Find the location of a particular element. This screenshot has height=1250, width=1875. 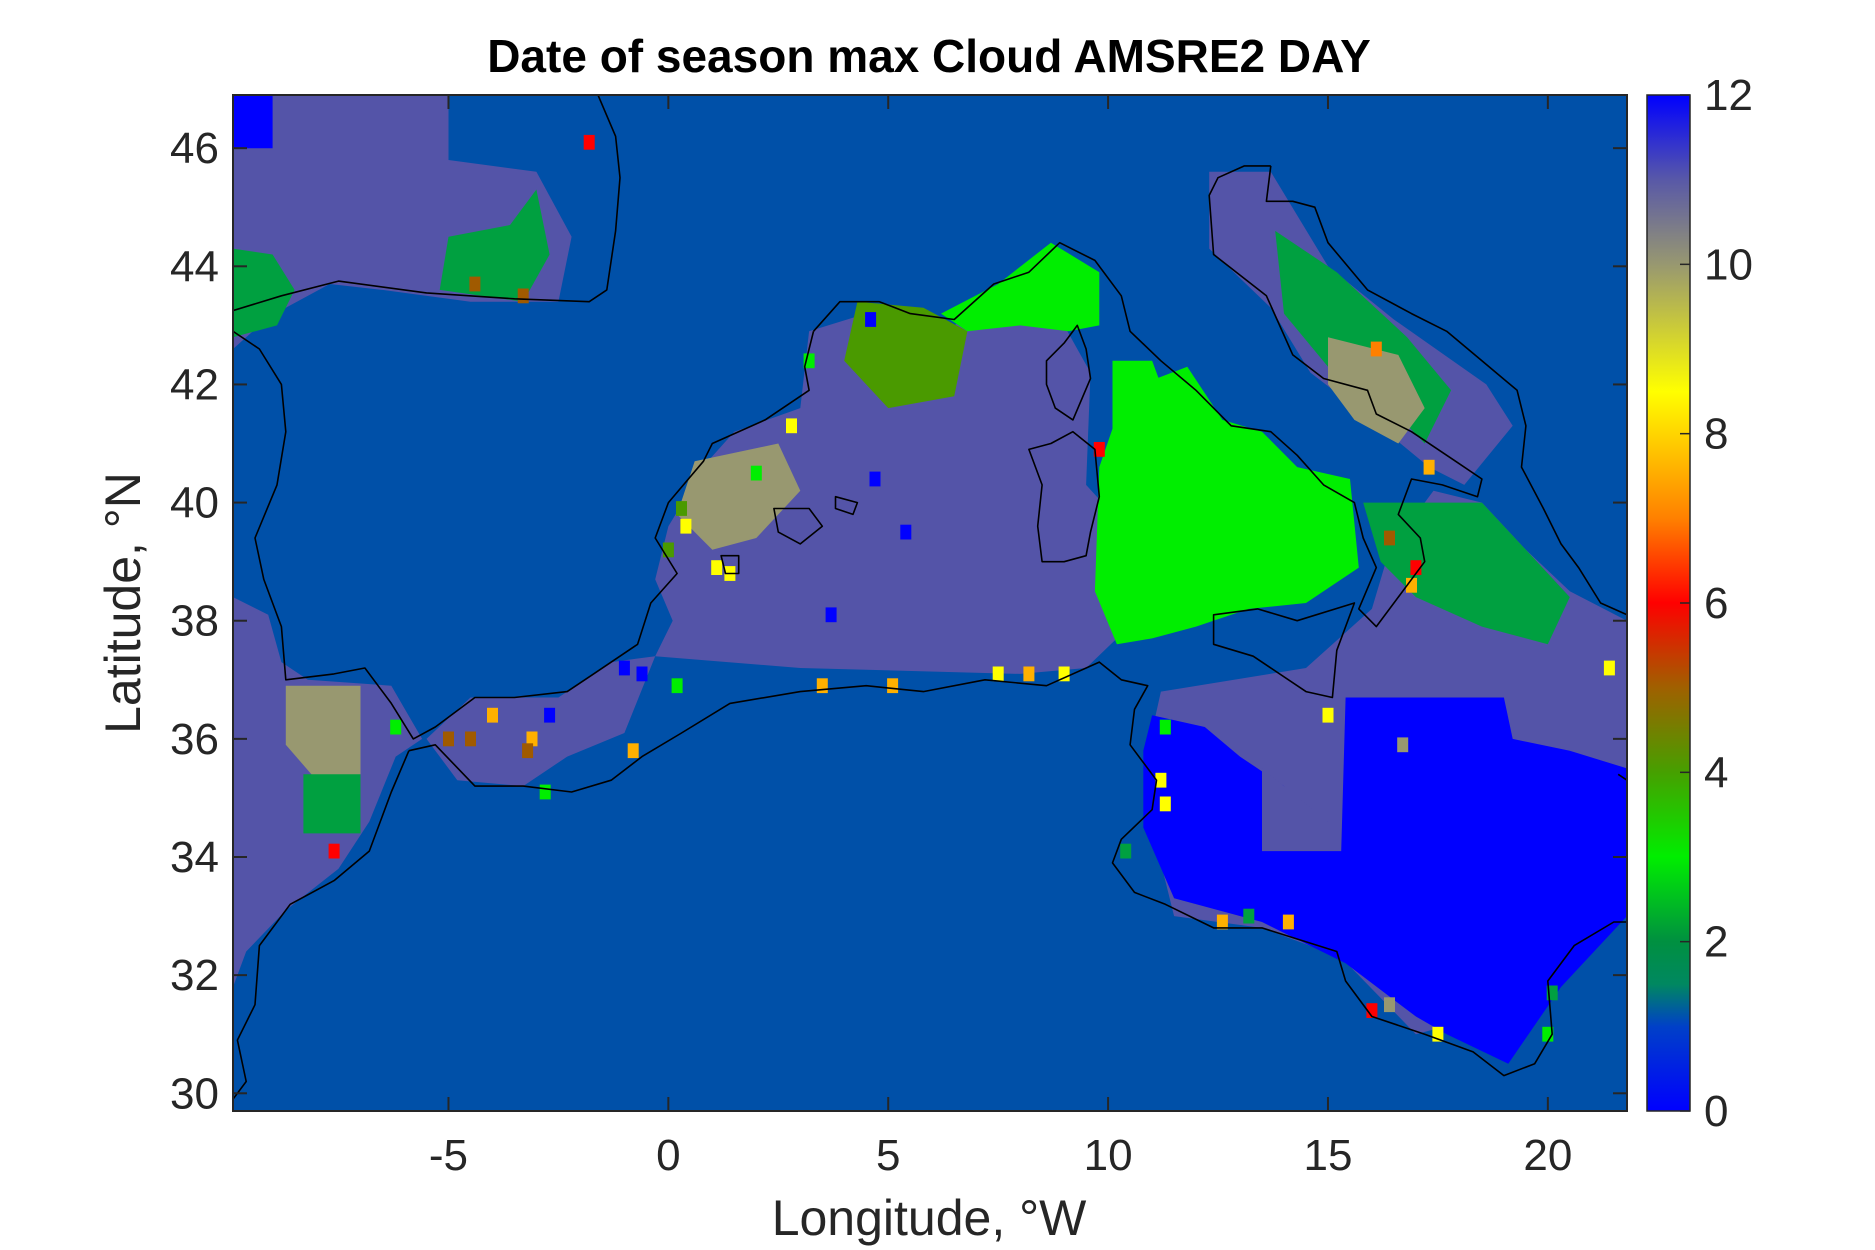

y-tick-label: 34 is located at coordinates (194, 857).